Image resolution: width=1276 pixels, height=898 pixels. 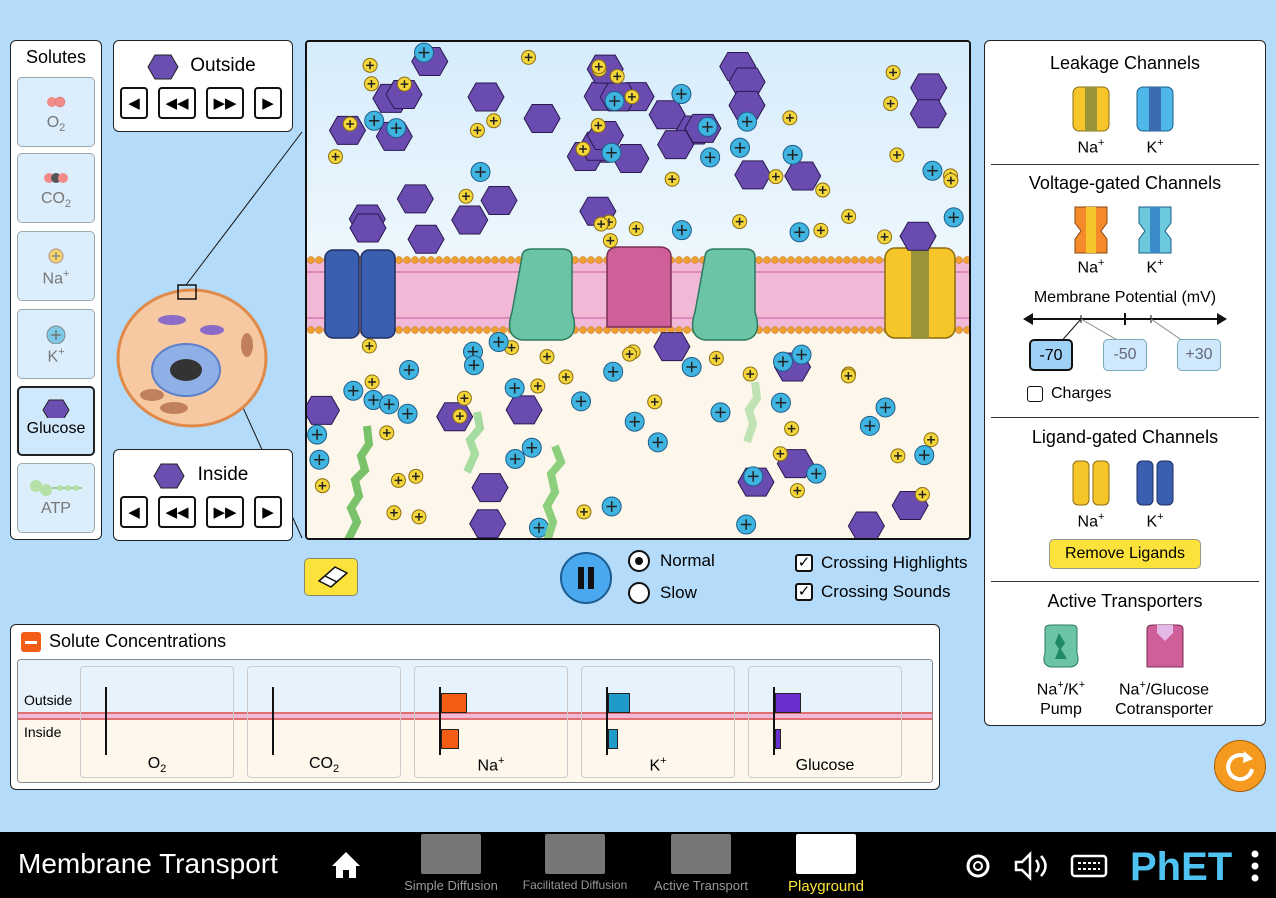 What do you see at coordinates (1155, 483) in the screenshot?
I see `k-ligand-gated-channel` at bounding box center [1155, 483].